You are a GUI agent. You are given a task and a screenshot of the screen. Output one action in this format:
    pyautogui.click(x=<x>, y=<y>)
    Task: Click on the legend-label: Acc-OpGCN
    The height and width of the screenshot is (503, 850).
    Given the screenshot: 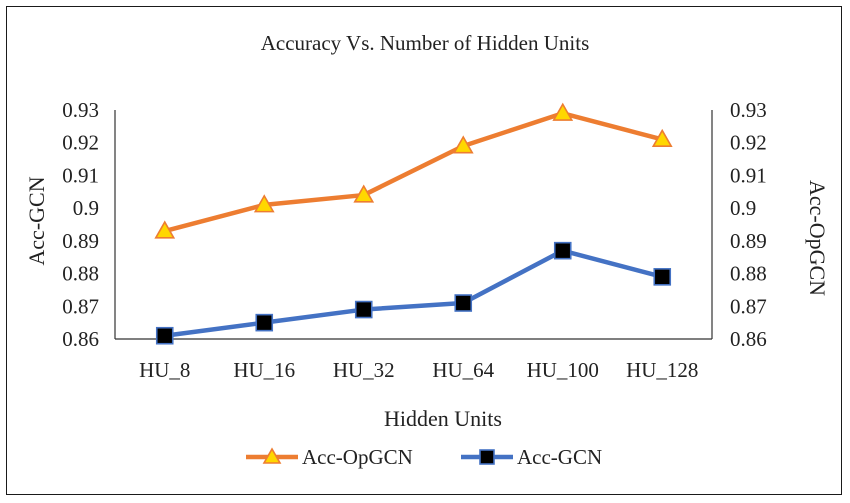 What is the action you would take?
    pyautogui.click(x=357, y=457)
    